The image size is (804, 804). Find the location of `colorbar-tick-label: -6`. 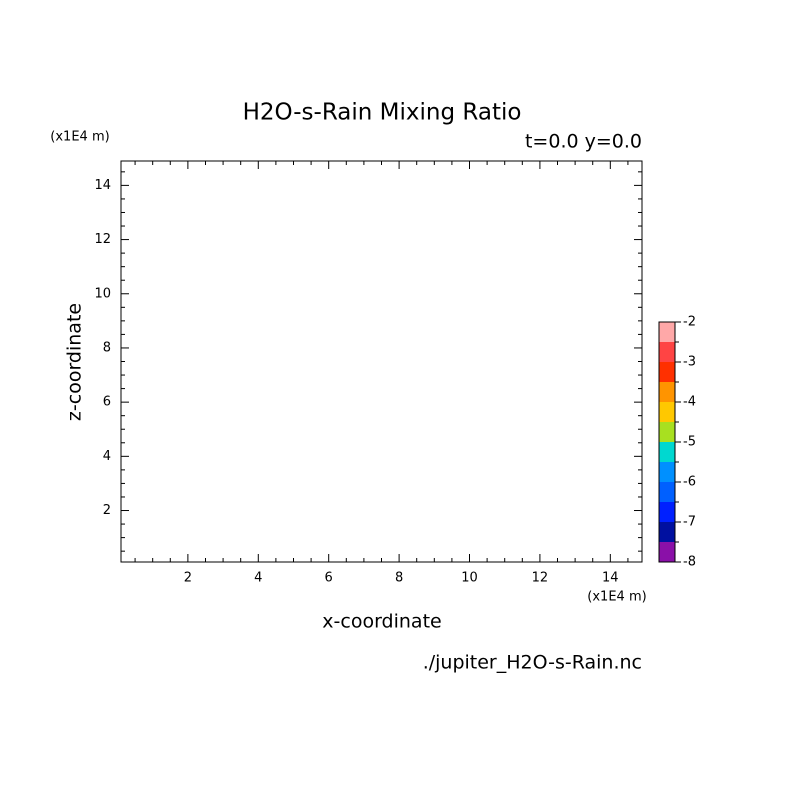

colorbar-tick-label: -6 is located at coordinates (689, 482).